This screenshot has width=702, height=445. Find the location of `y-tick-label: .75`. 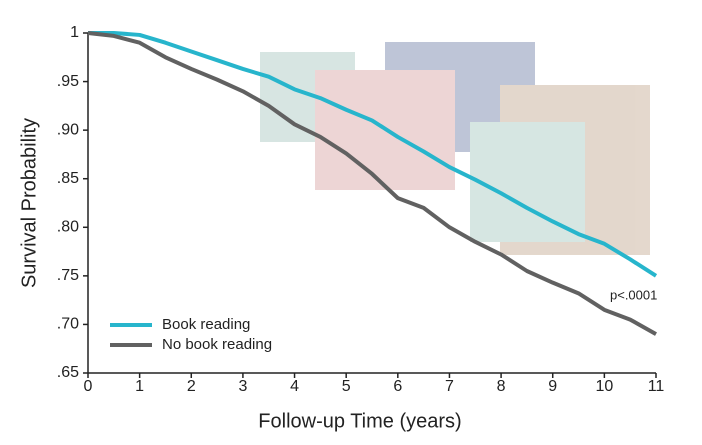

y-tick-label: .75 is located at coordinates (68, 275).